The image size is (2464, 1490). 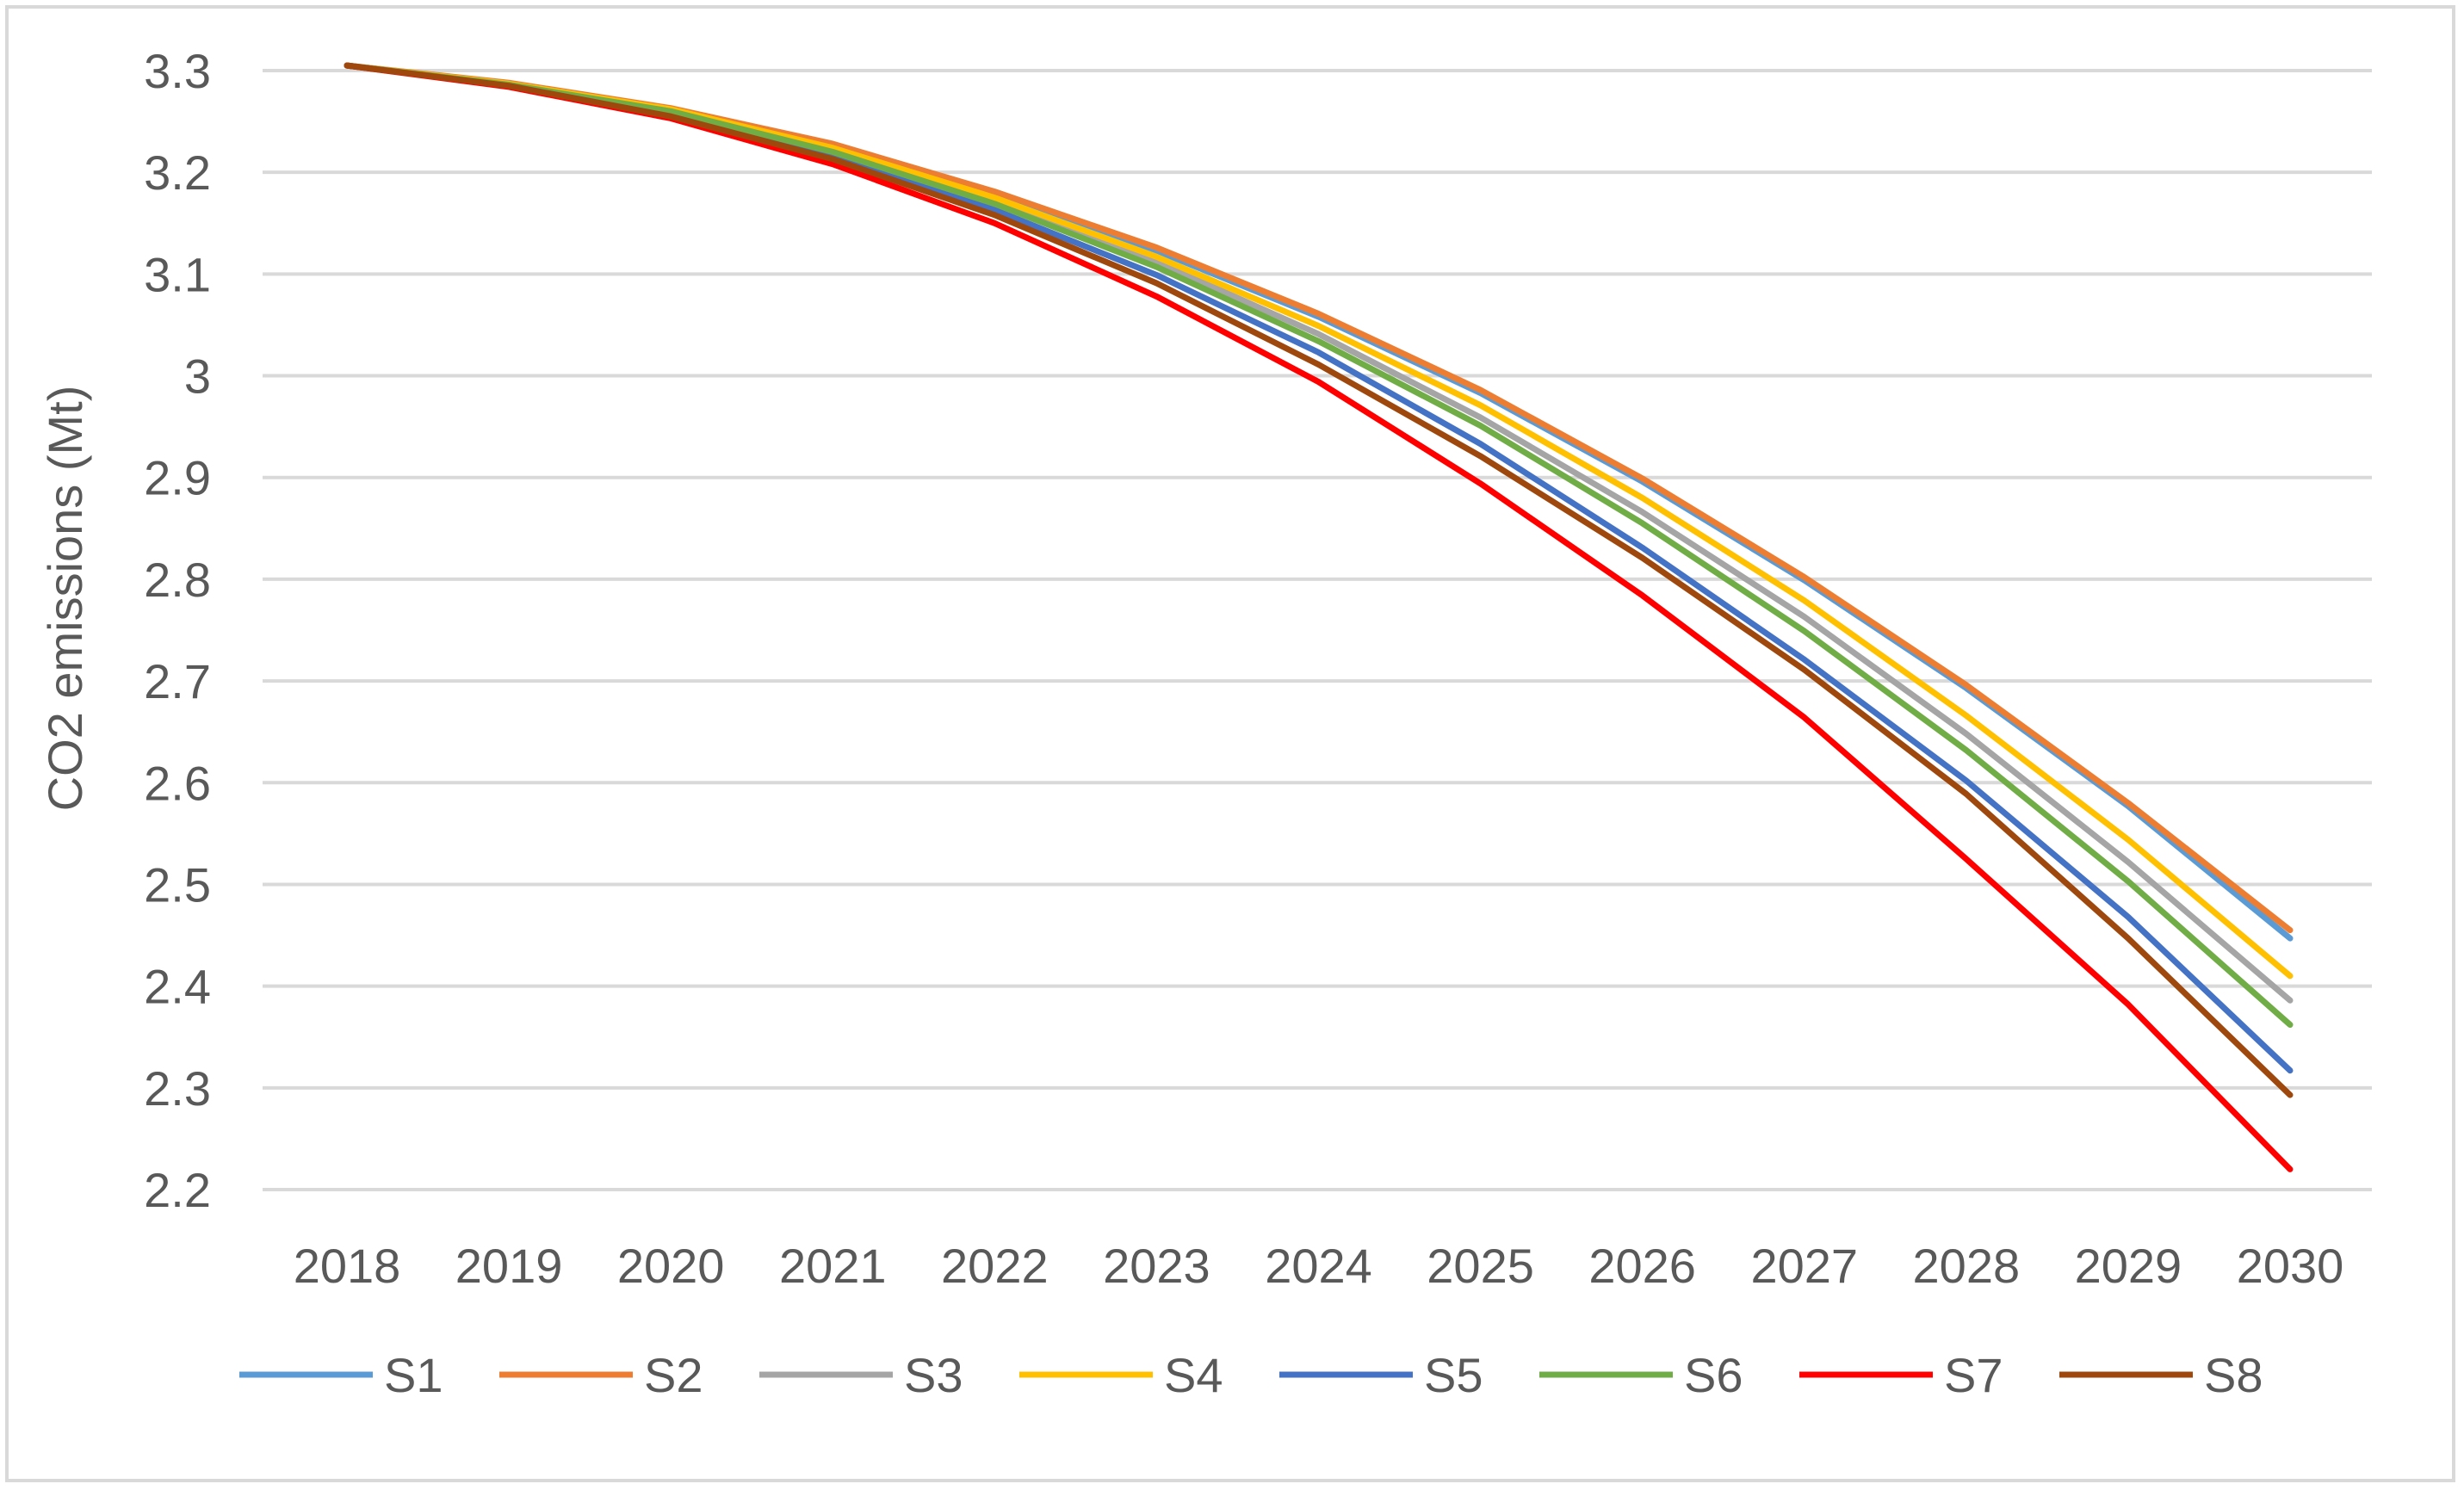 What do you see at coordinates (177, 681) in the screenshot?
I see `y-tick-label: 2.7` at bounding box center [177, 681].